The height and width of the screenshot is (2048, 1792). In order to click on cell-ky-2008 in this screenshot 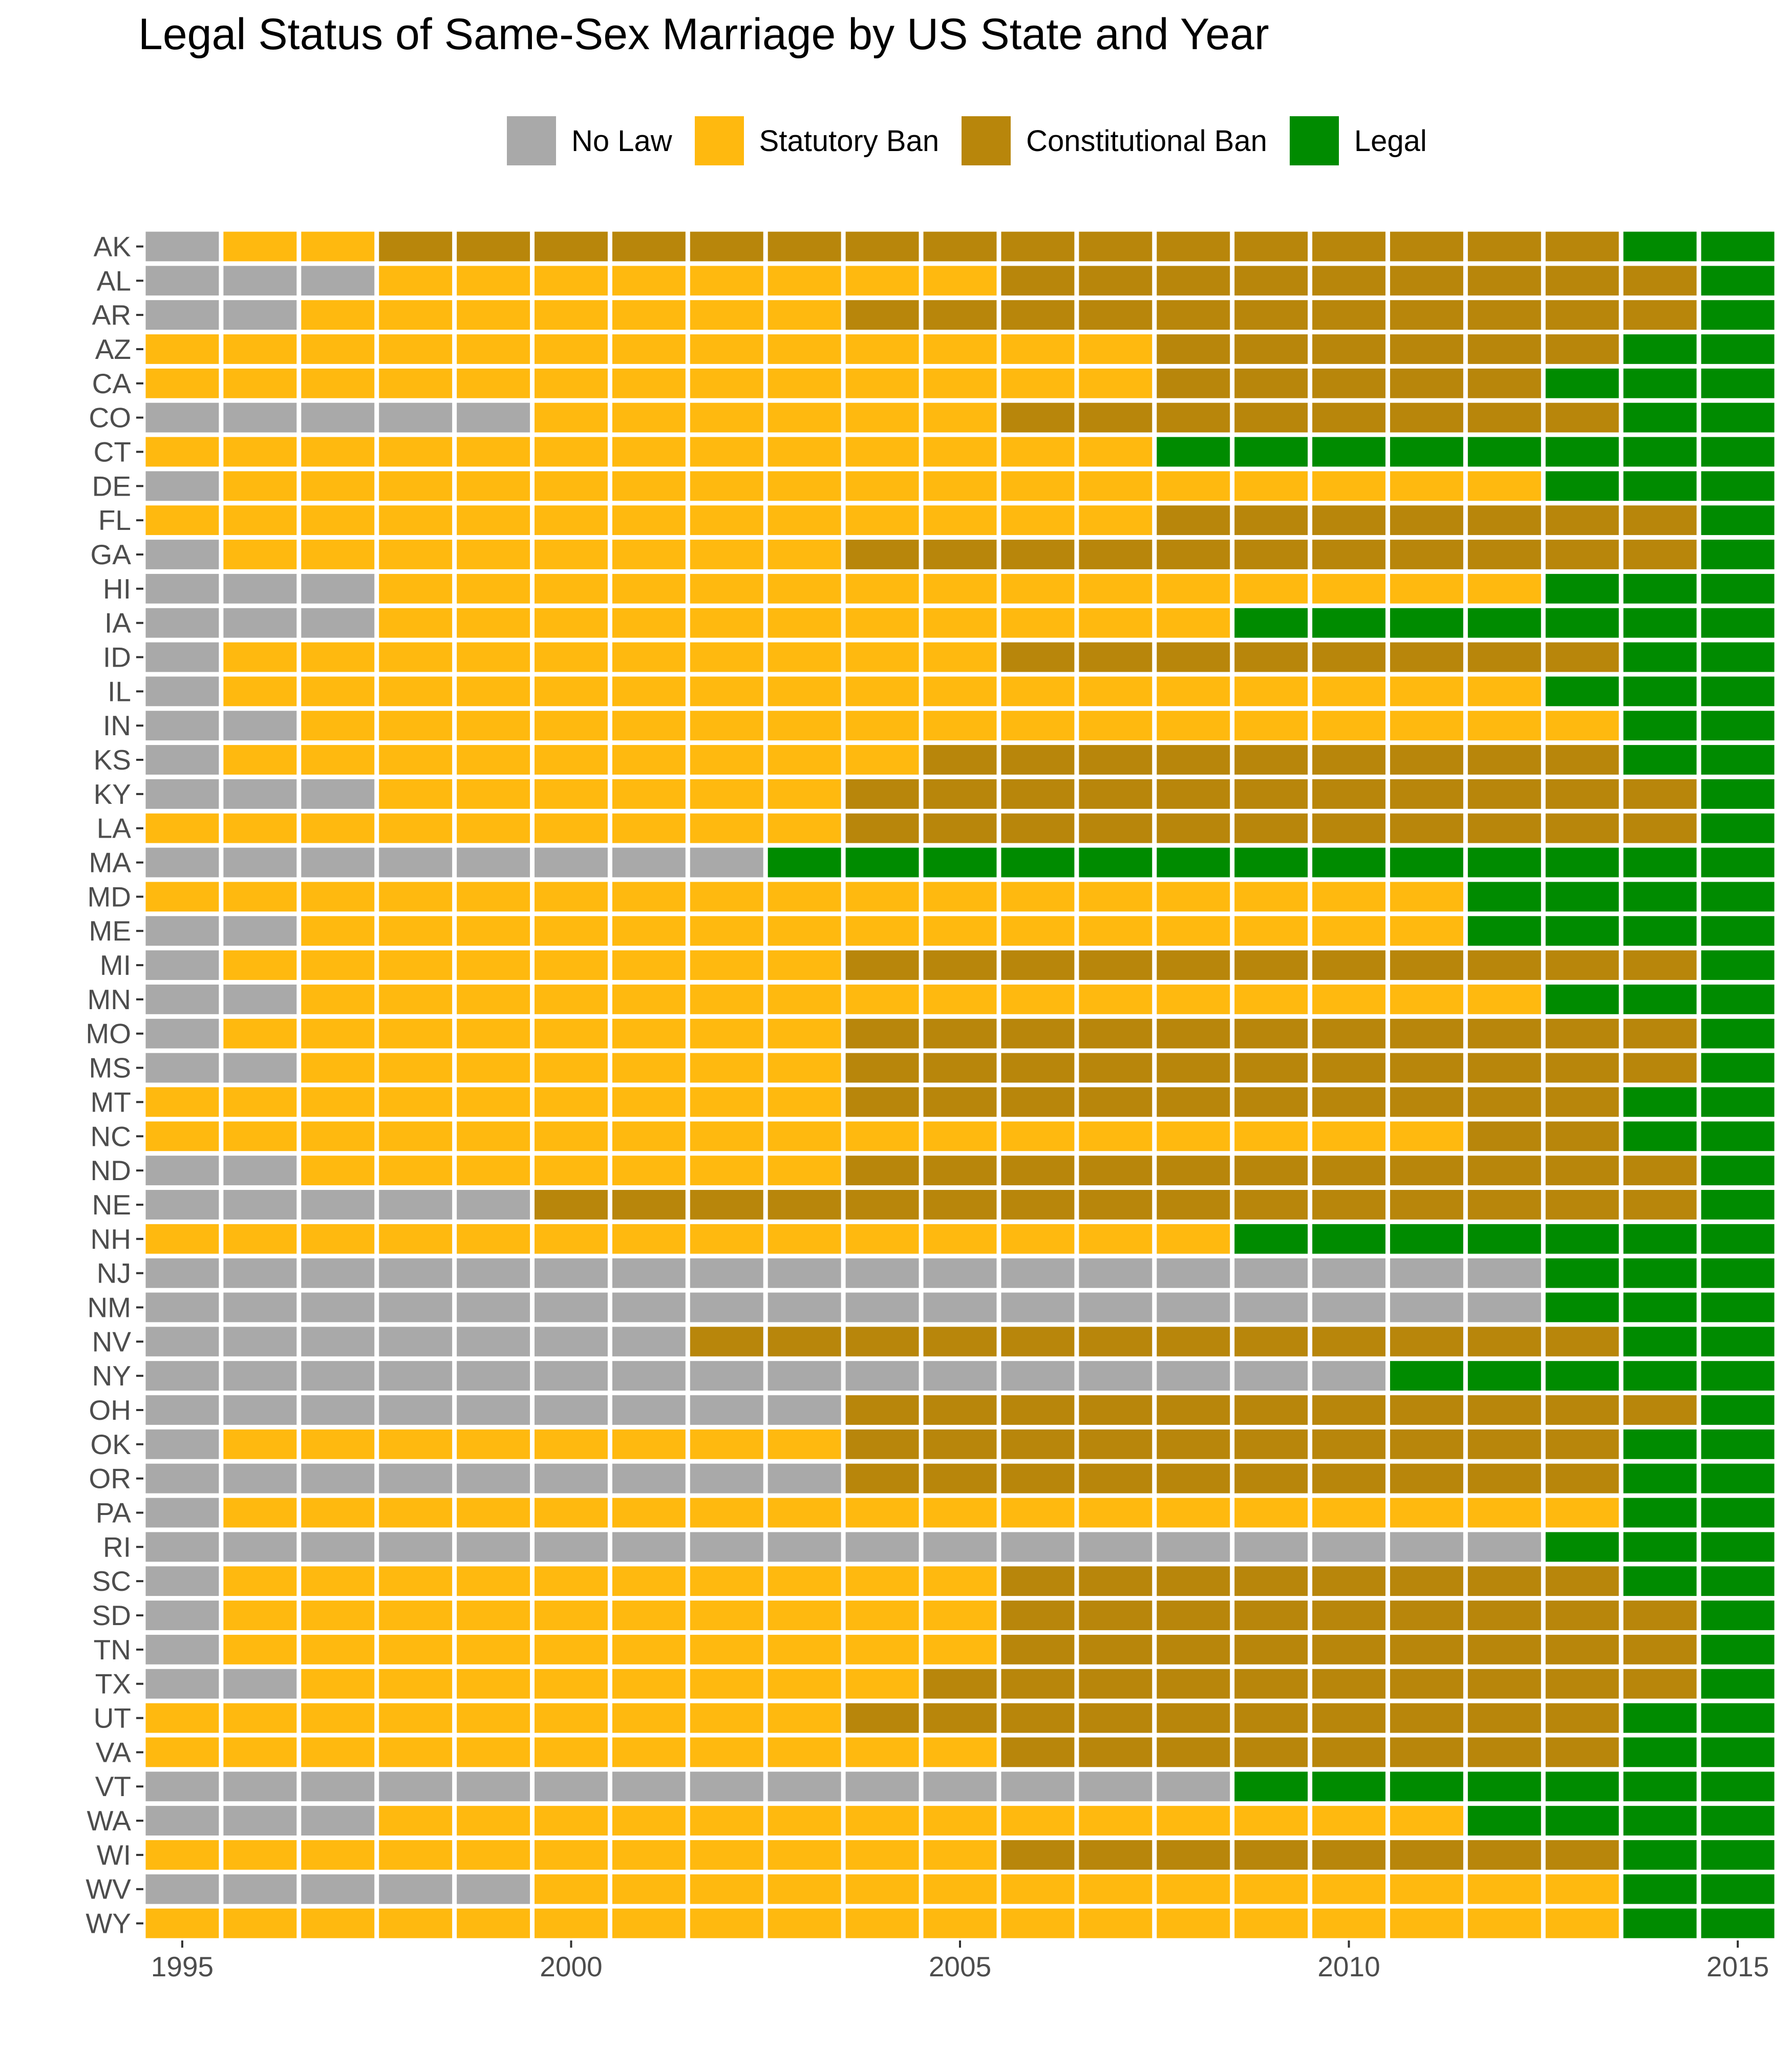, I will do `click(1193, 794)`.